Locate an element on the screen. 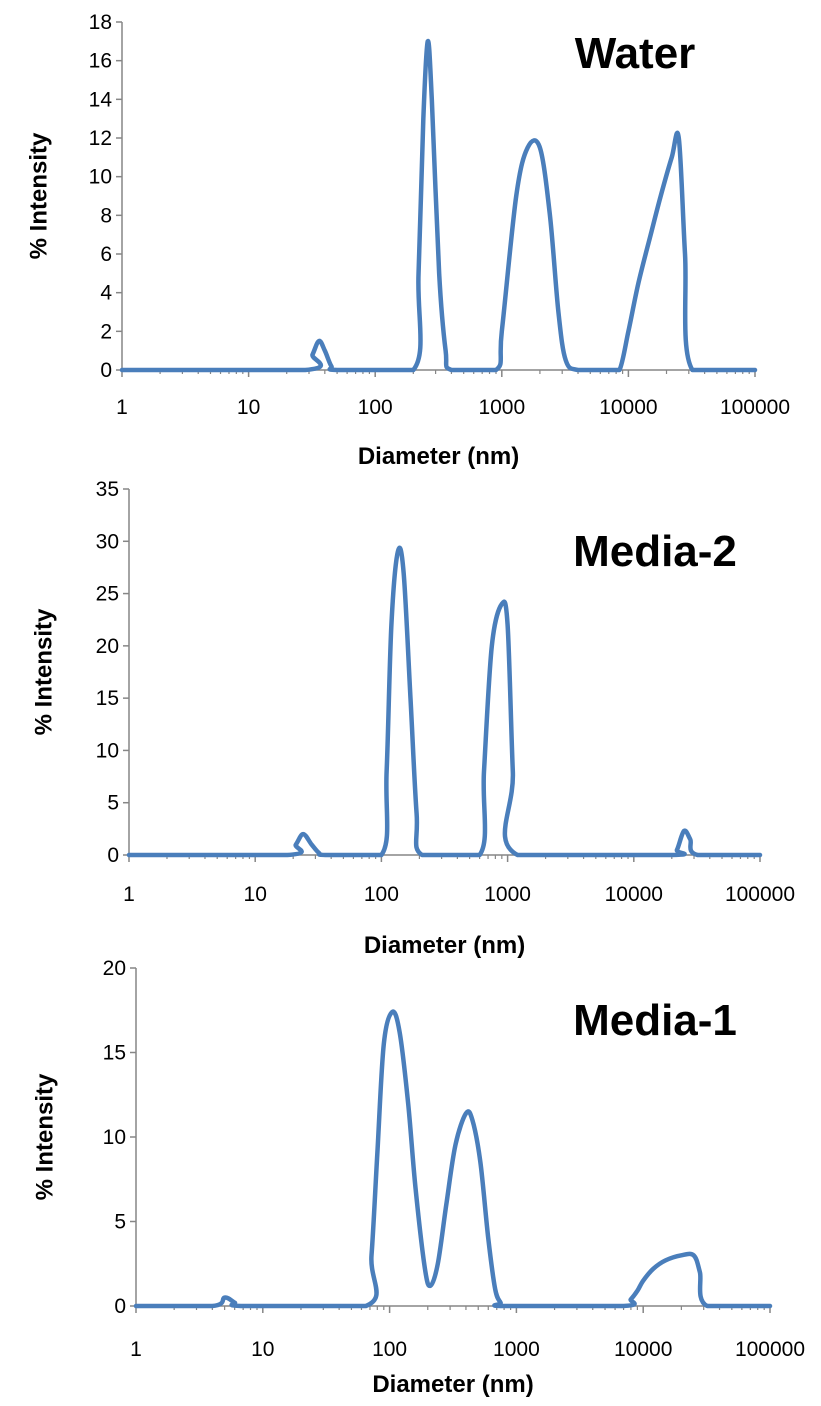 This screenshot has width=821, height=1406. y-tick-label: 30 is located at coordinates (107, 541).